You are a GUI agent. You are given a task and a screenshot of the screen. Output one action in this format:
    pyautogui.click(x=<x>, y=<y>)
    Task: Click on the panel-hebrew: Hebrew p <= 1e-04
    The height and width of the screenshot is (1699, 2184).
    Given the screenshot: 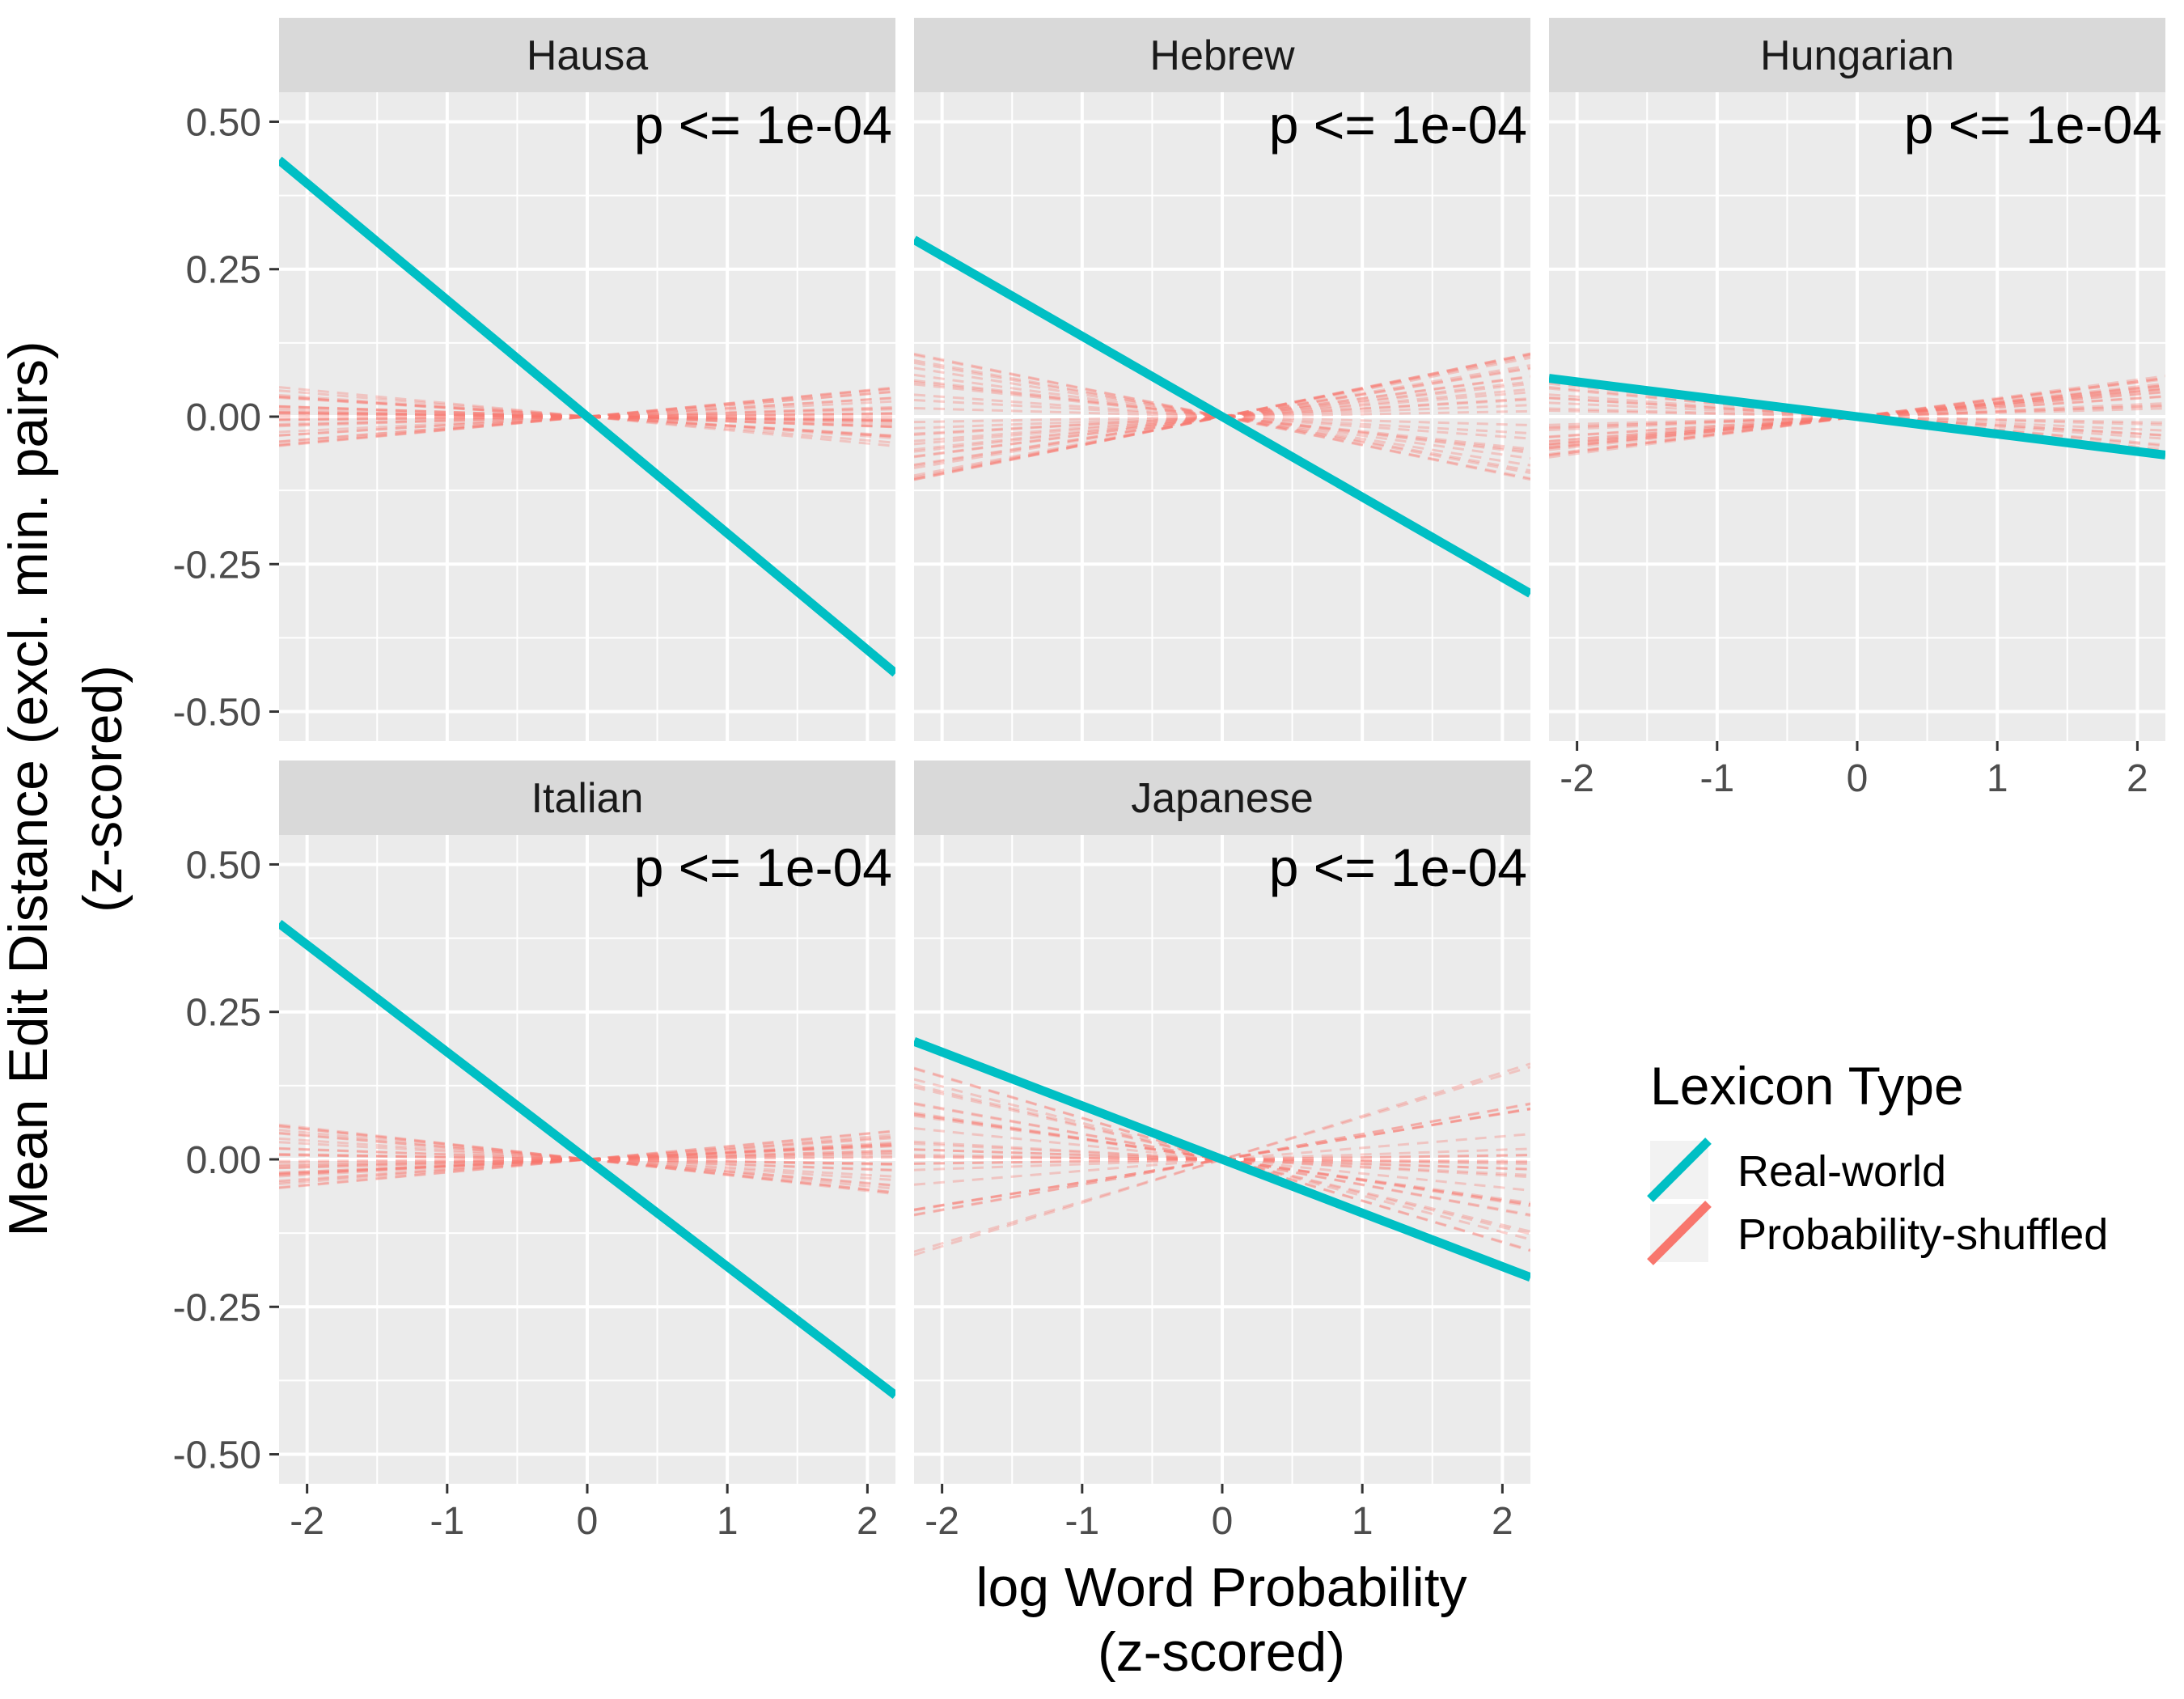 What is the action you would take?
    pyautogui.click(x=1222, y=379)
    